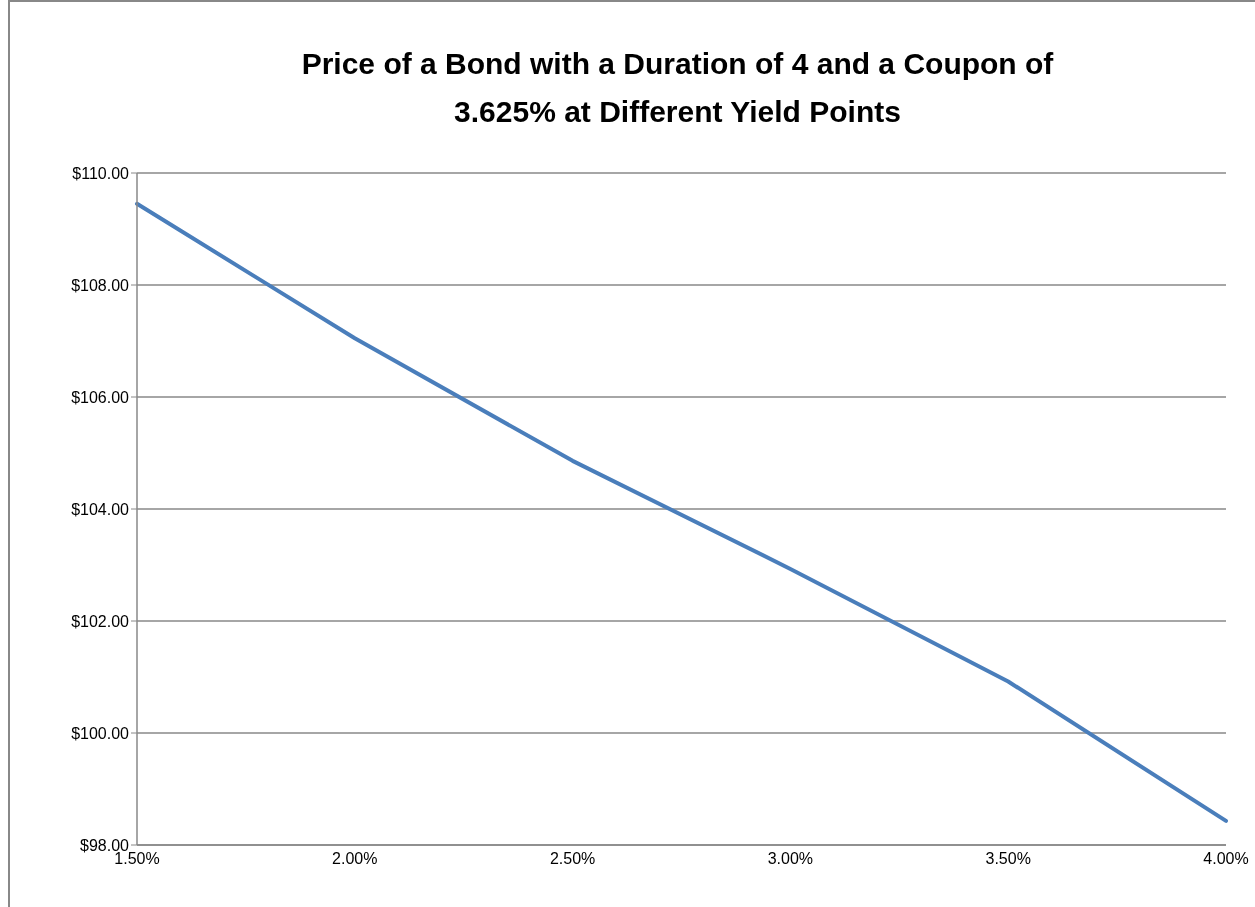 The image size is (1255, 907). What do you see at coordinates (100, 621) in the screenshot?
I see `y-tick-label: $102.00` at bounding box center [100, 621].